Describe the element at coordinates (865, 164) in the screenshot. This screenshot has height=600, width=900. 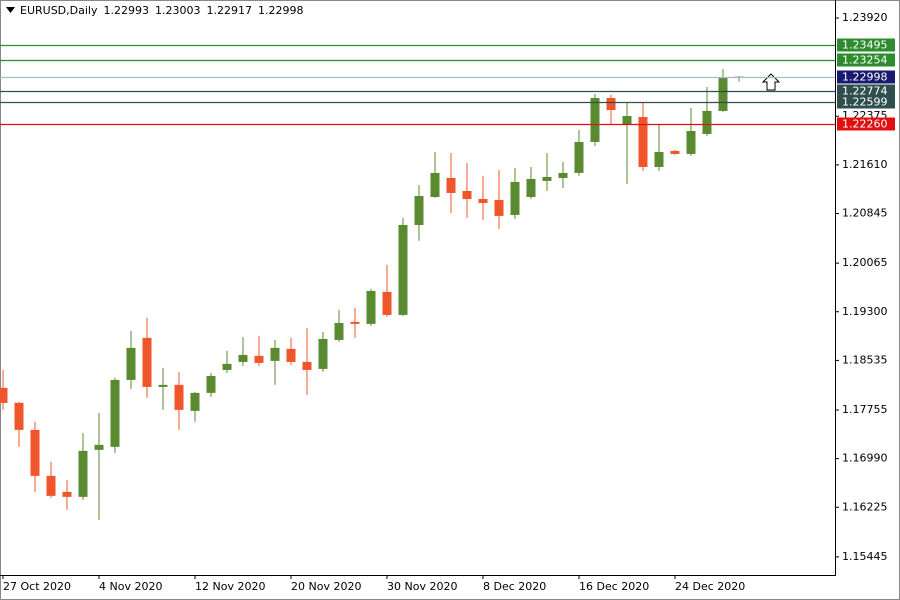
I see `y-tick-label: 1.21610` at that location.